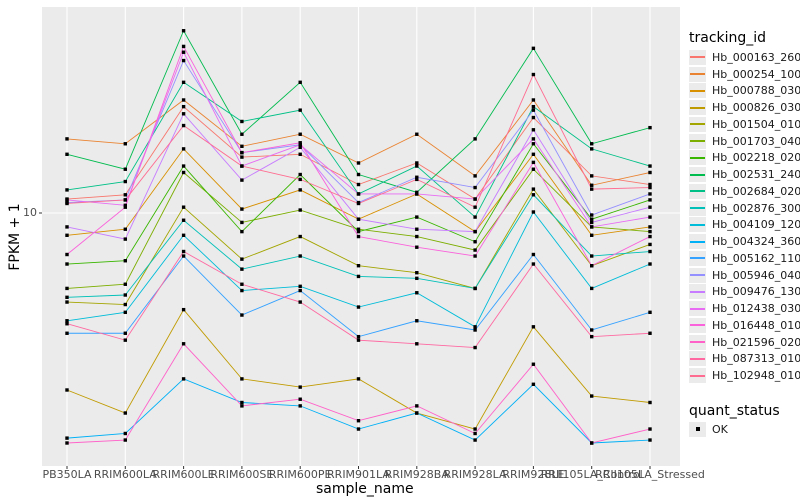  I want to click on legend-label: Hb_004109_120, so click(756, 225).